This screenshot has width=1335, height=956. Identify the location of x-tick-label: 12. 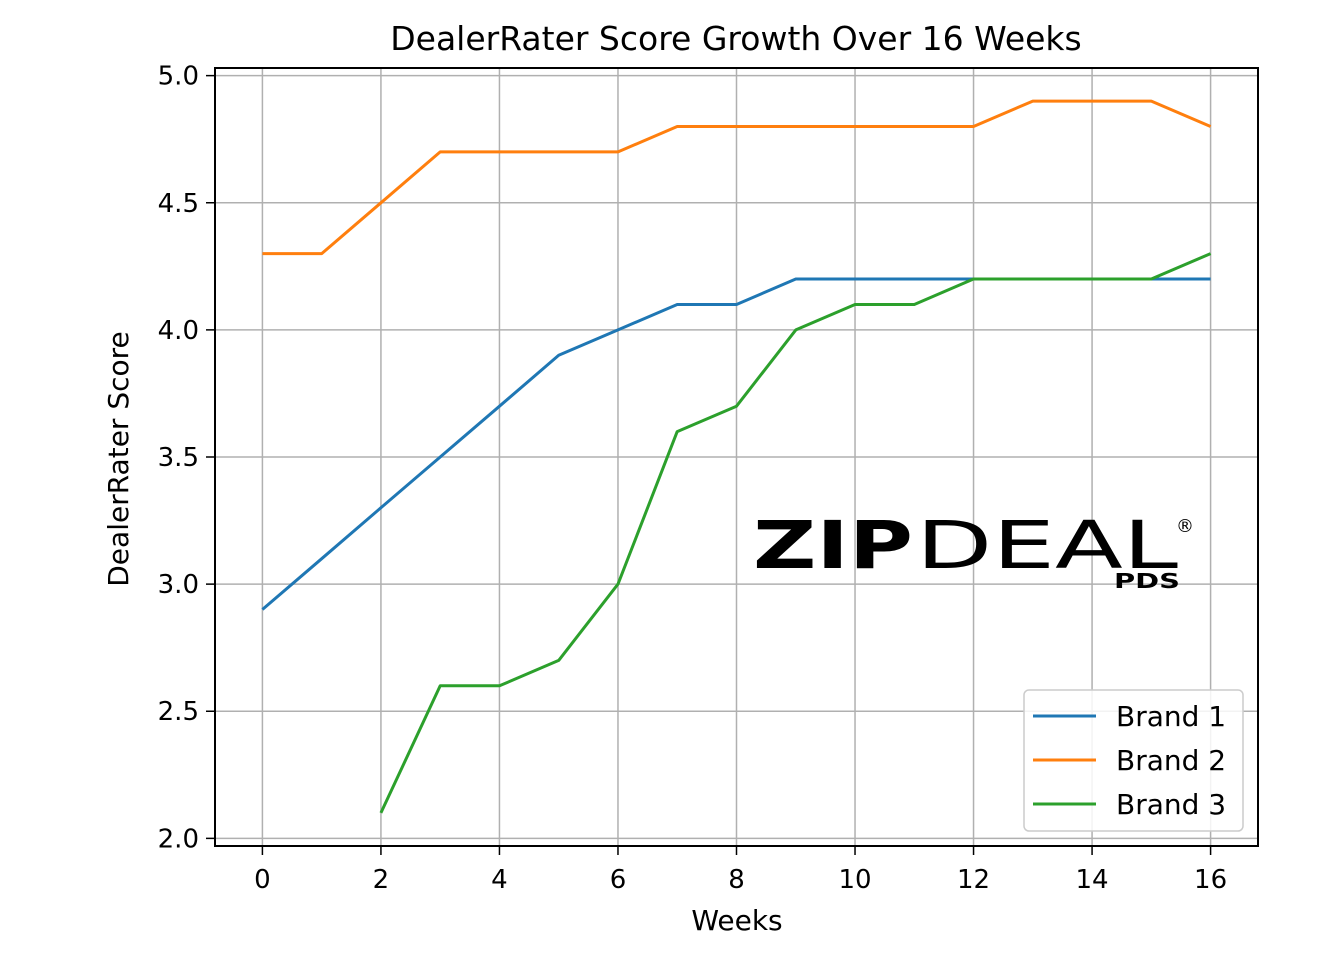
(973, 880).